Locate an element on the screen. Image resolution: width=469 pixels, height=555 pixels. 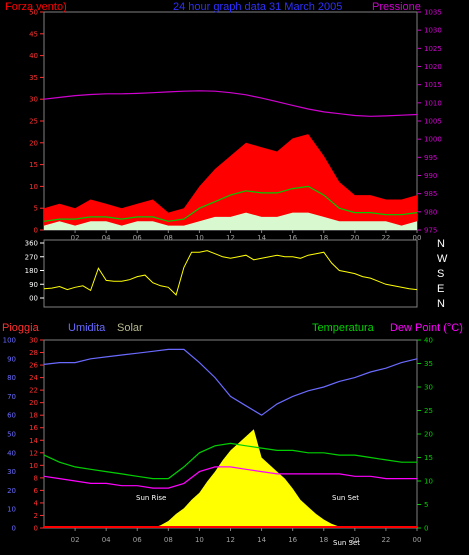
humidity-label: Umidita is located at coordinates (87, 328).